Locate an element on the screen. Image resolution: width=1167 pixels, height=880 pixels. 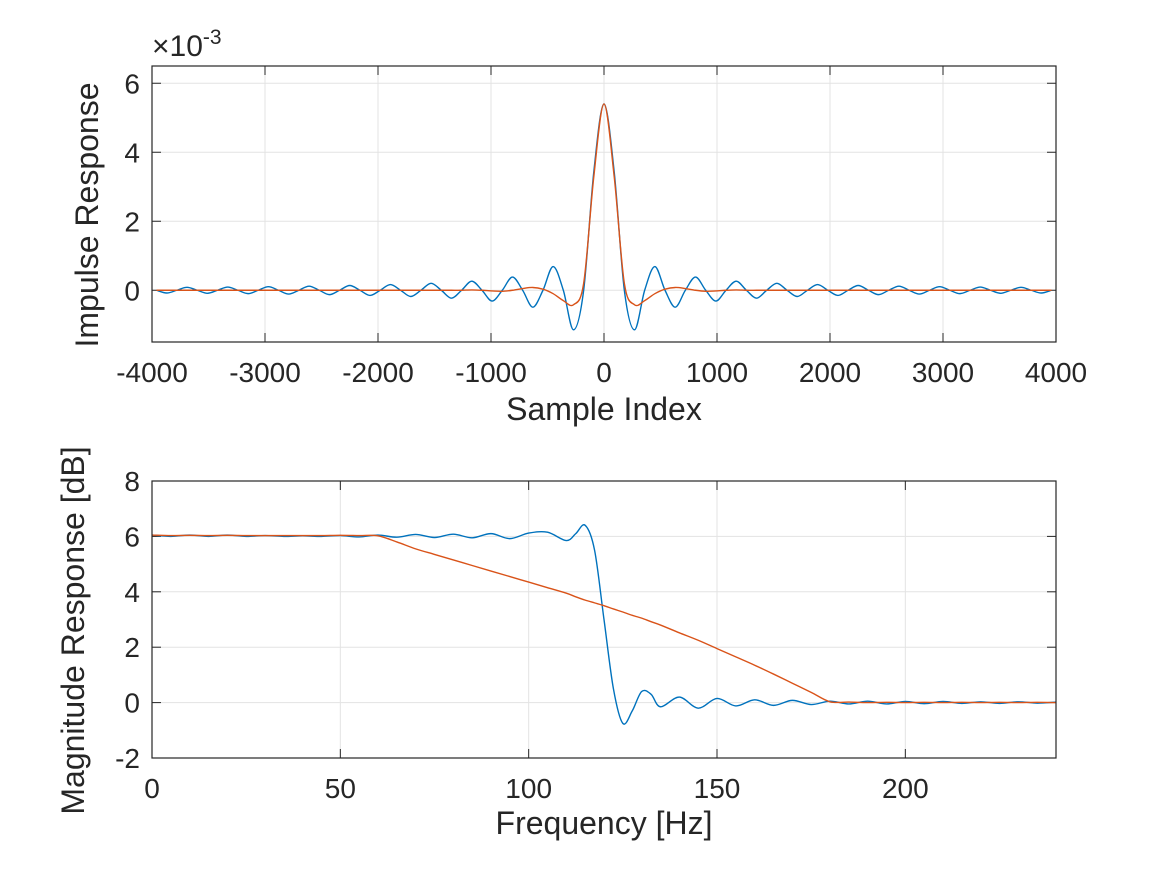
y-tick-label: 8 is located at coordinates (132, 481).